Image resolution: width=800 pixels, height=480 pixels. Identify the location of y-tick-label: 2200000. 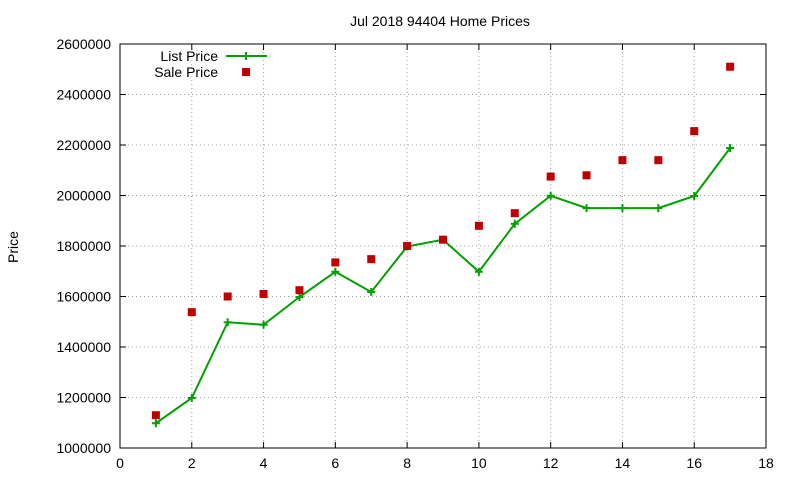
(83, 145).